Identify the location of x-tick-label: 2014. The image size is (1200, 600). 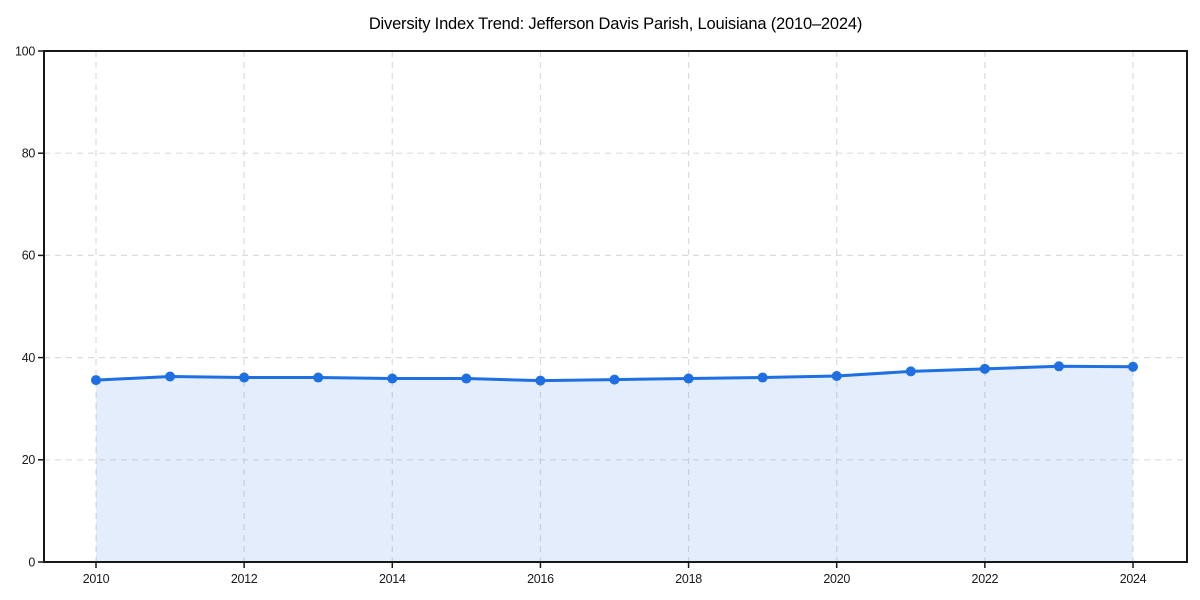
(392, 579).